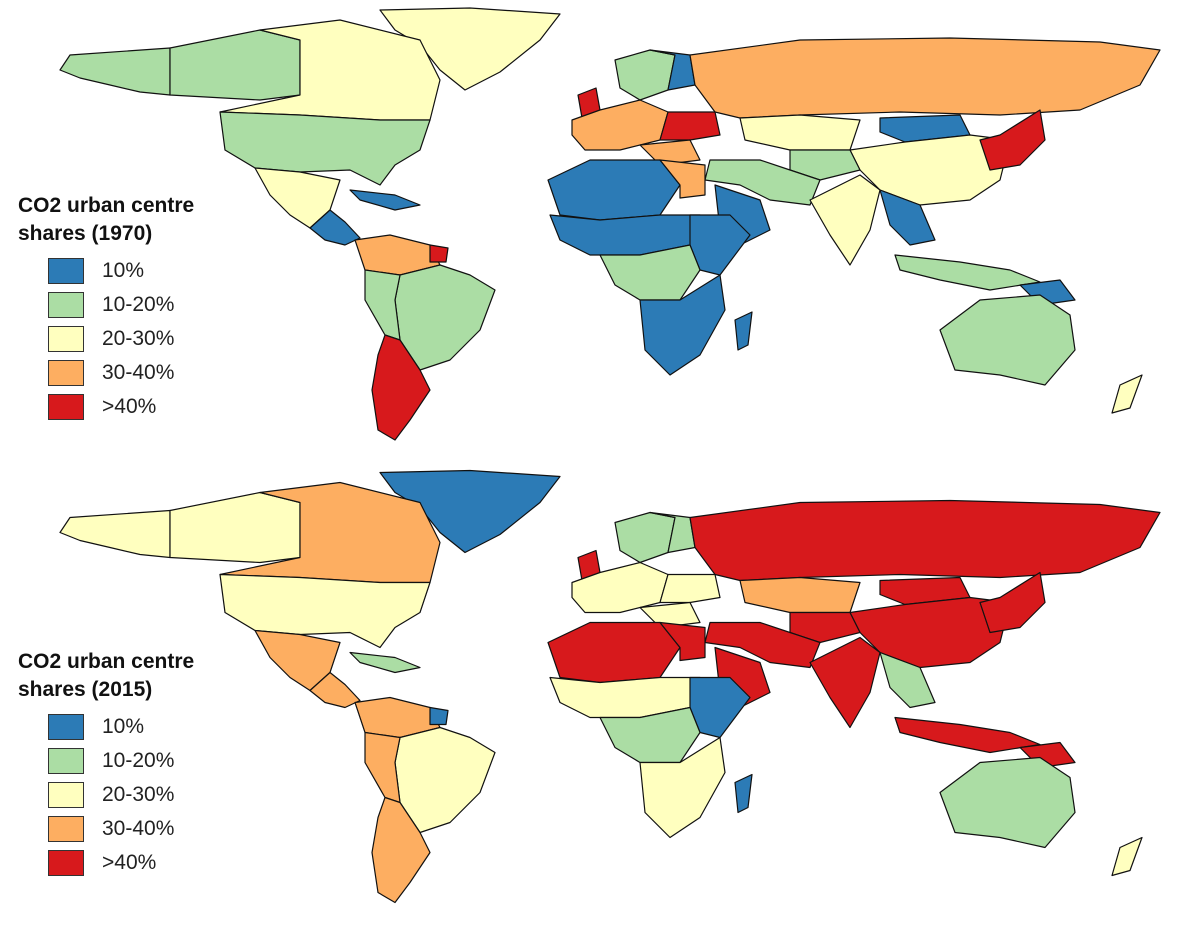 The image size is (1200, 925). I want to click on legend-title: CO2 urban centre shares (1970), so click(106, 219).